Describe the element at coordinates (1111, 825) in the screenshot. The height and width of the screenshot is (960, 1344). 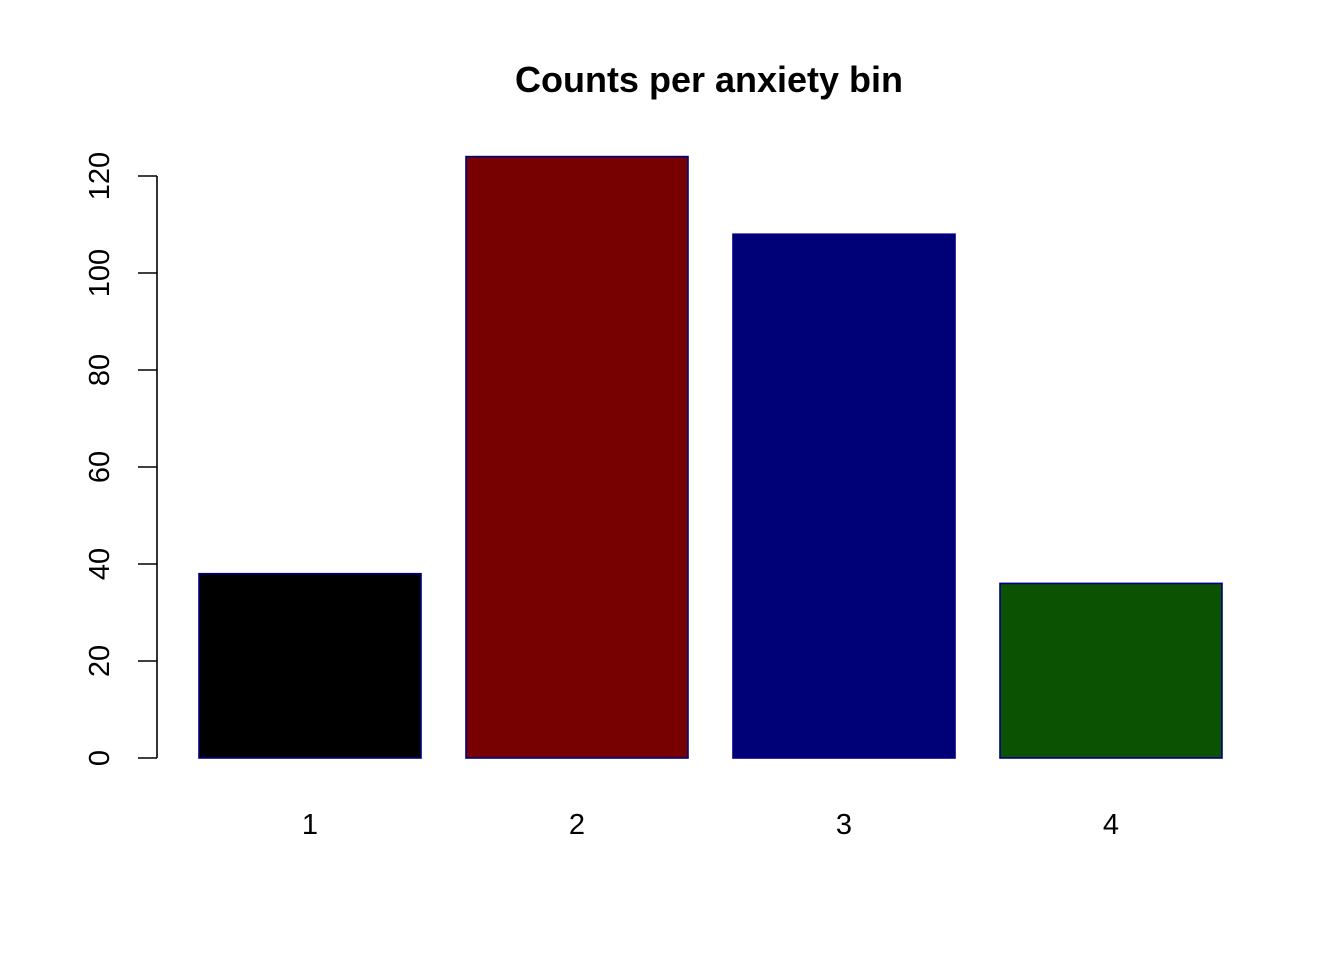
I see `x-tick-label-4: 4` at that location.